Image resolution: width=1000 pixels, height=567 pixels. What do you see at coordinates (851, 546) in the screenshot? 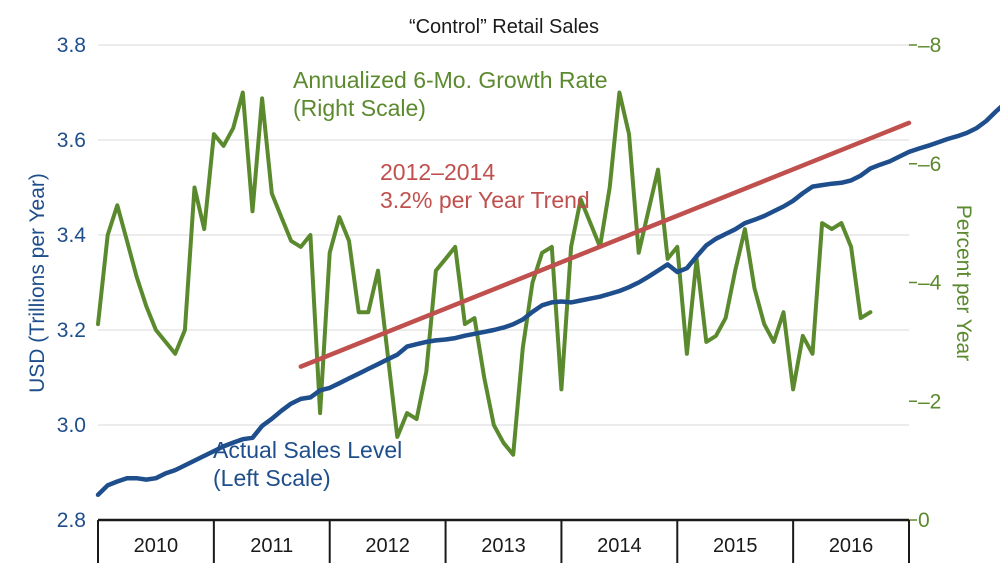
I see `x-tick-label: 2016` at bounding box center [851, 546].